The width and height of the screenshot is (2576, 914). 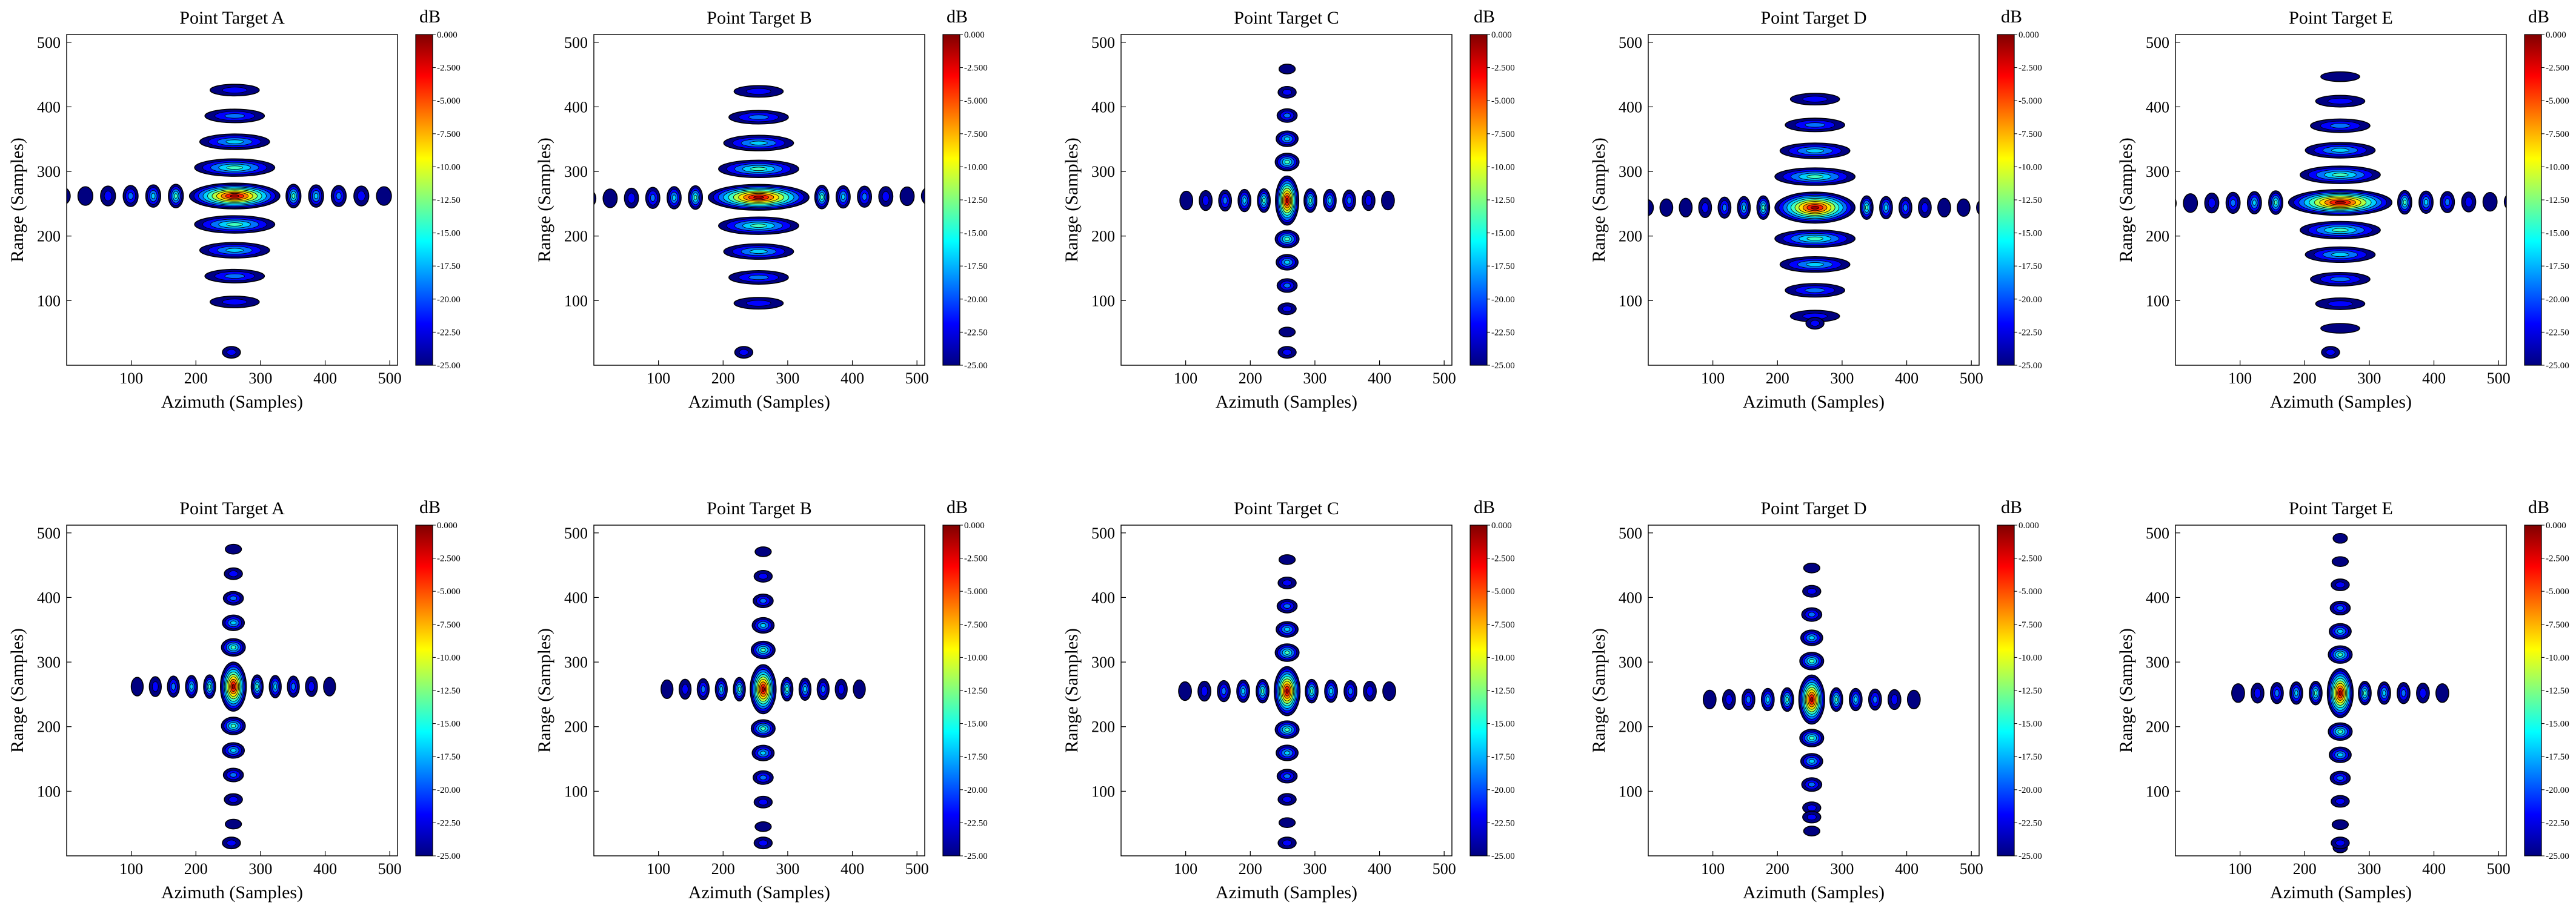 I want to click on panel-title: Point Target E, so click(x=2341, y=508).